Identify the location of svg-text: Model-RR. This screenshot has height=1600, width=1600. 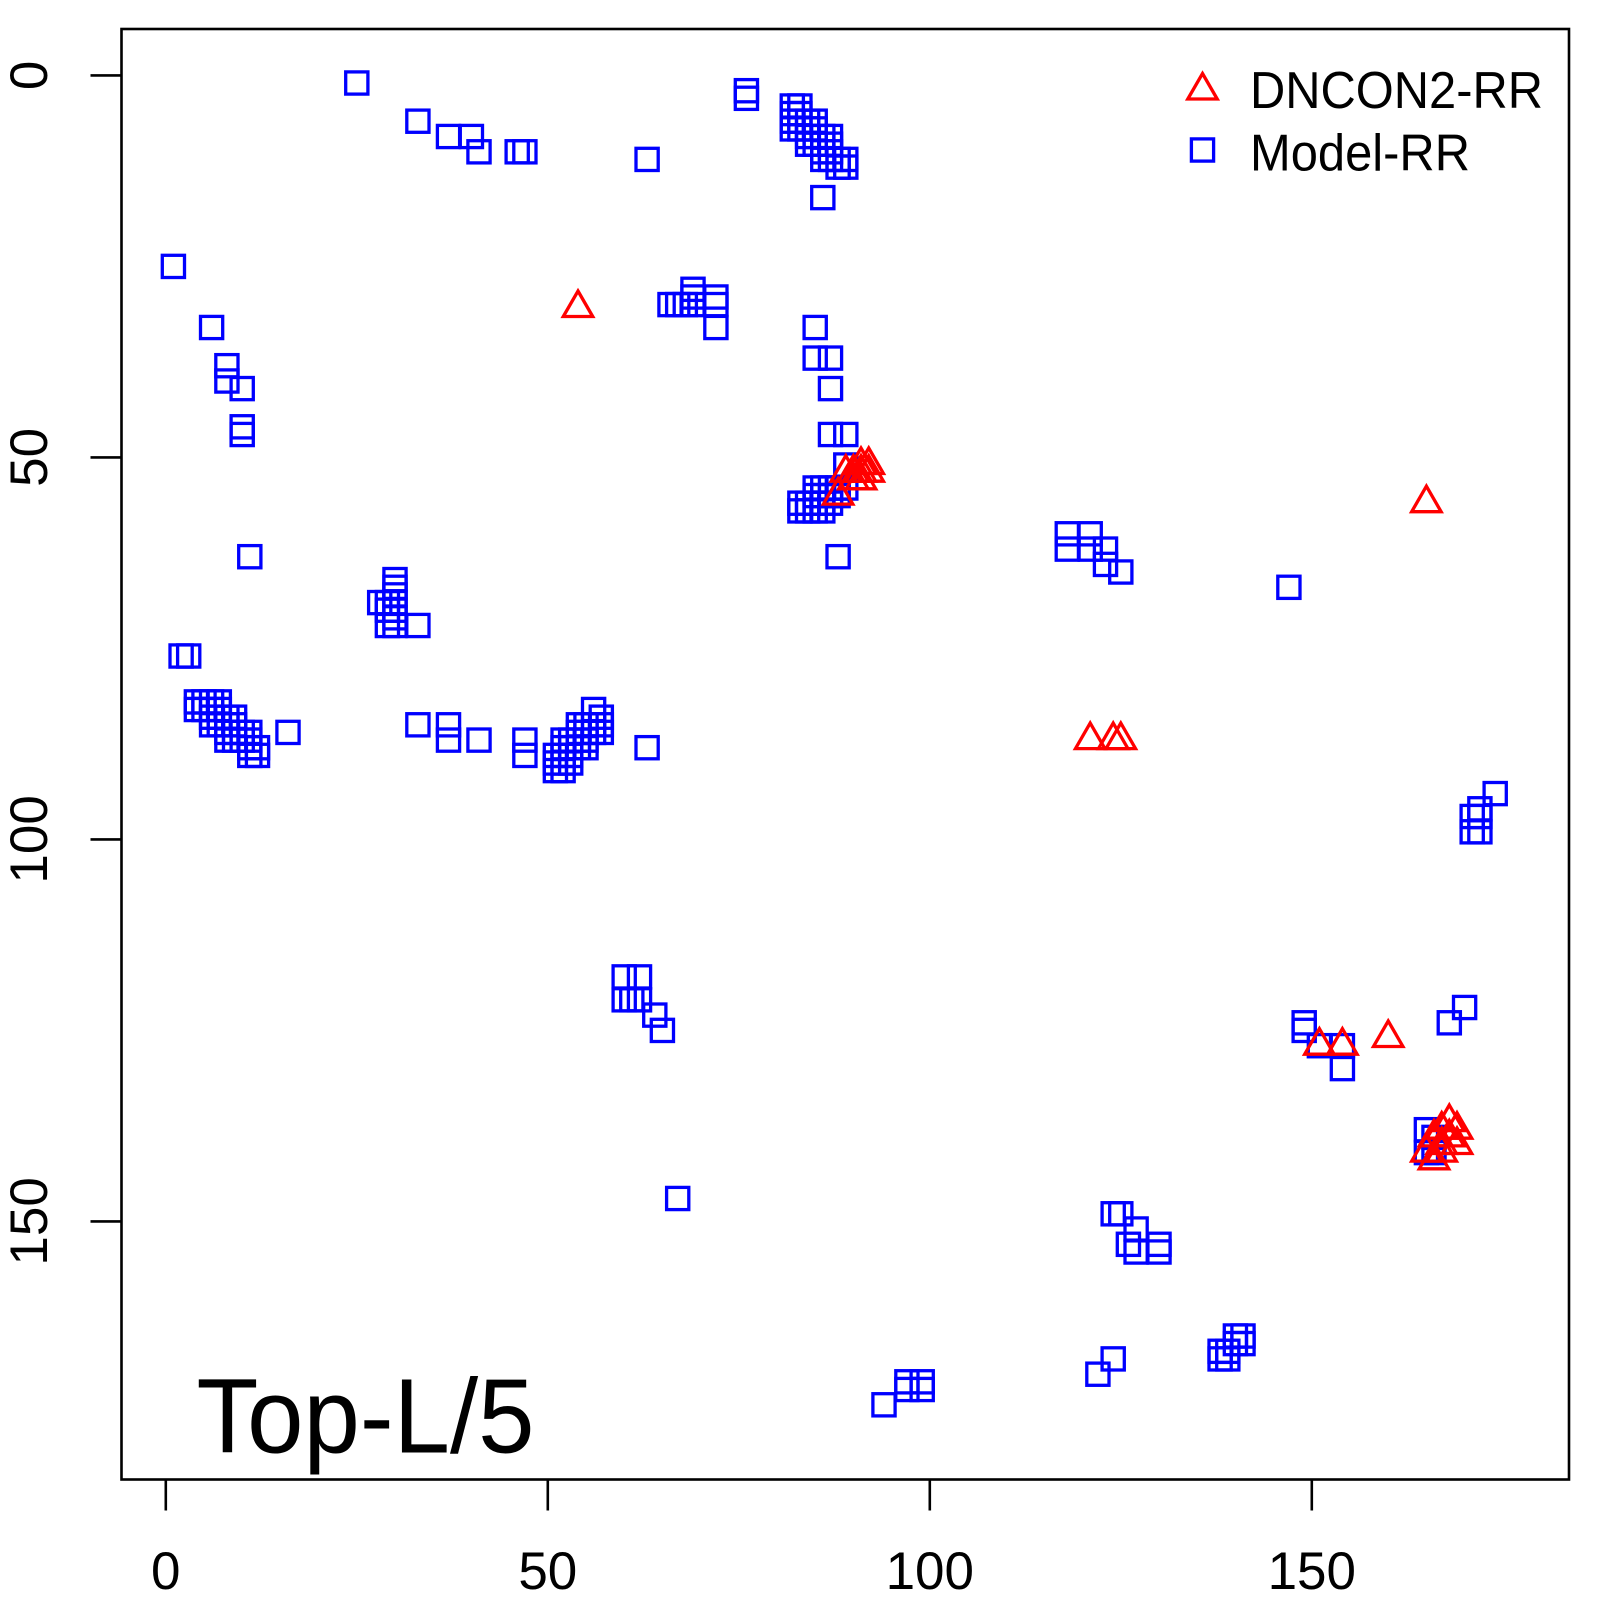
(1360, 154).